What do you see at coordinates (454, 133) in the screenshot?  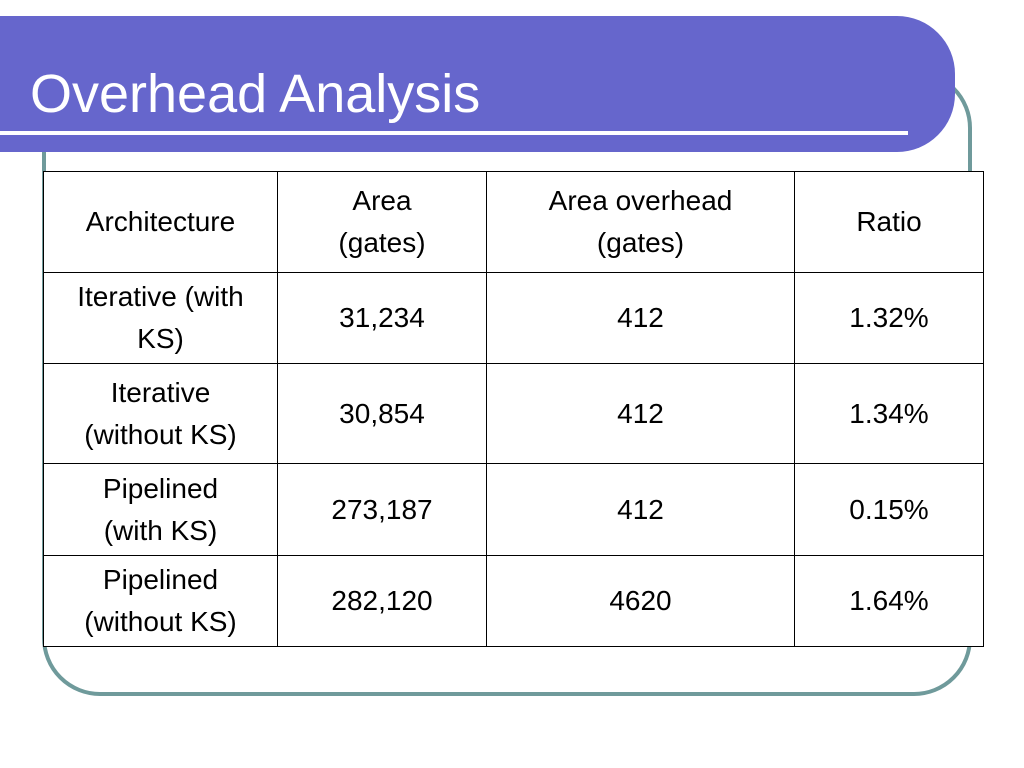 I see `title-underline` at bounding box center [454, 133].